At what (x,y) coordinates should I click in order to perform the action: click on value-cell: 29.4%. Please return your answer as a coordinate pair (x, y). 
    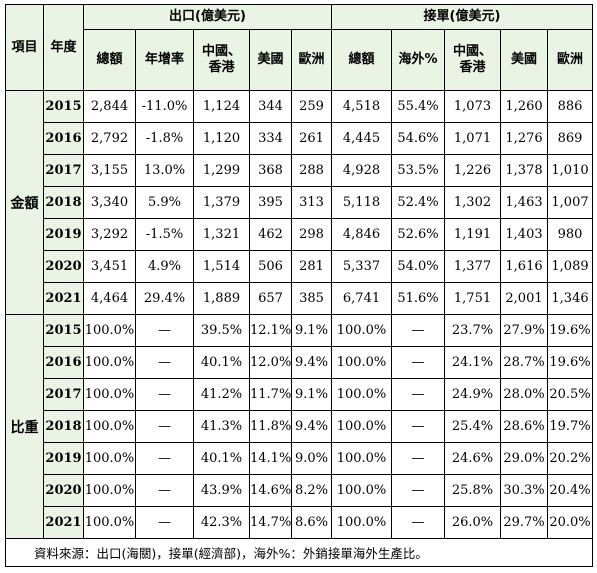
    Looking at the image, I should click on (164, 298).